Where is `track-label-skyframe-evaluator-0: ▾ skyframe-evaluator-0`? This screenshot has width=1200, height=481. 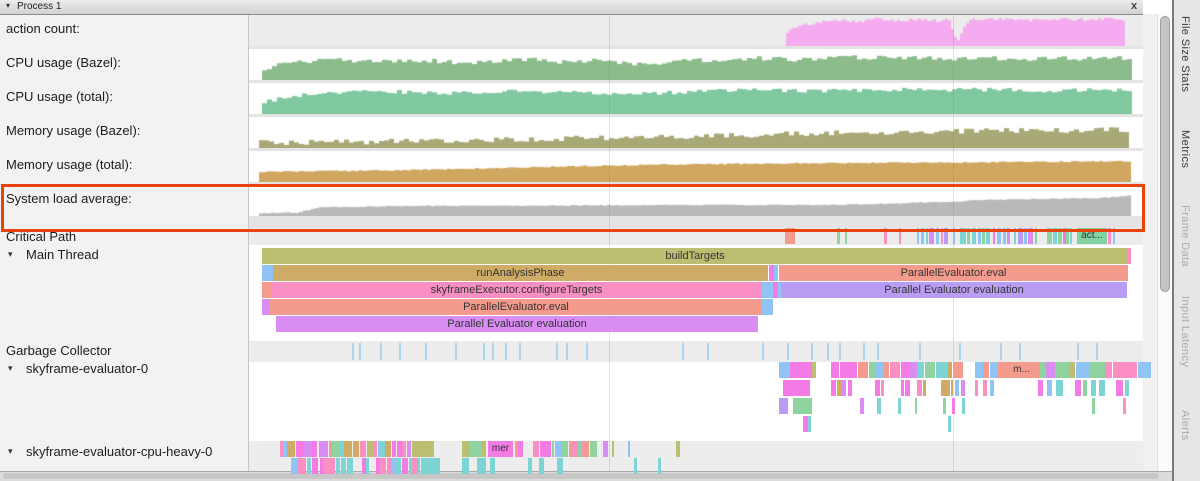
track-label-skyframe-evaluator-0: ▾ skyframe-evaluator-0 is located at coordinates (120, 369).